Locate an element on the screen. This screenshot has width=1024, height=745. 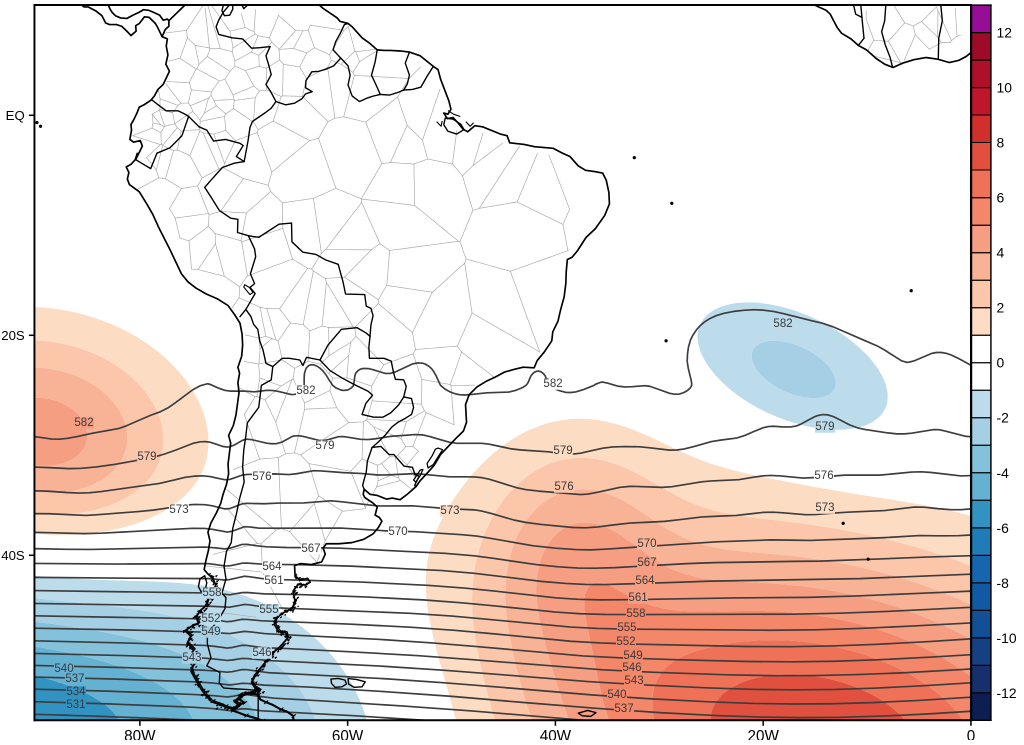
svg-text: 80W is located at coordinates (140, 734).